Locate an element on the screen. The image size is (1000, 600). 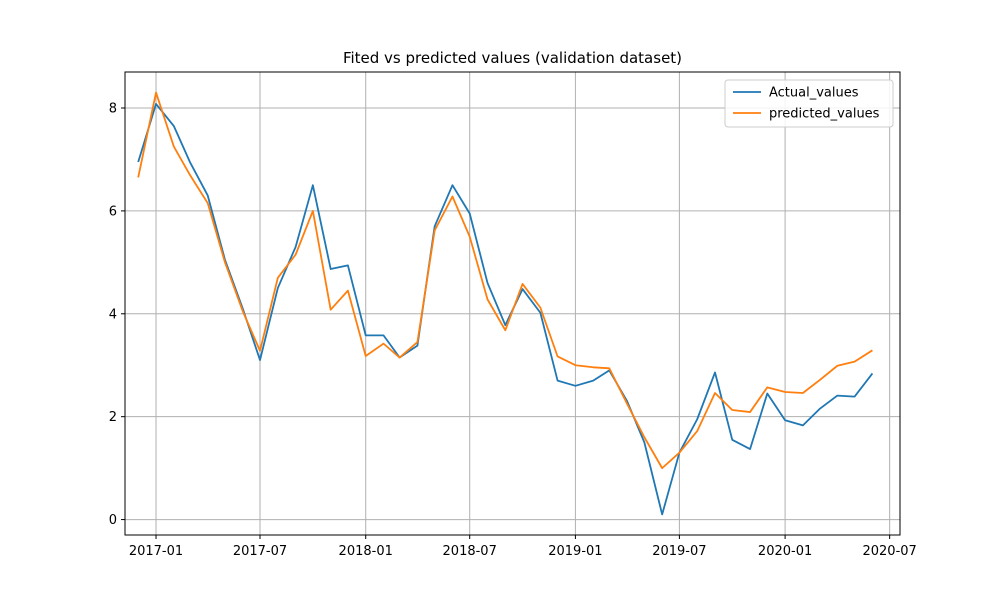
y-tick-label: 0 is located at coordinates (113, 520).